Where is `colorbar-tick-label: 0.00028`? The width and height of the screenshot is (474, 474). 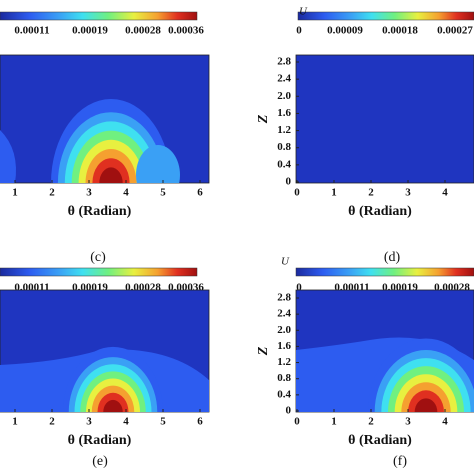 colorbar-tick-label: 0.00028 is located at coordinates (143, 31).